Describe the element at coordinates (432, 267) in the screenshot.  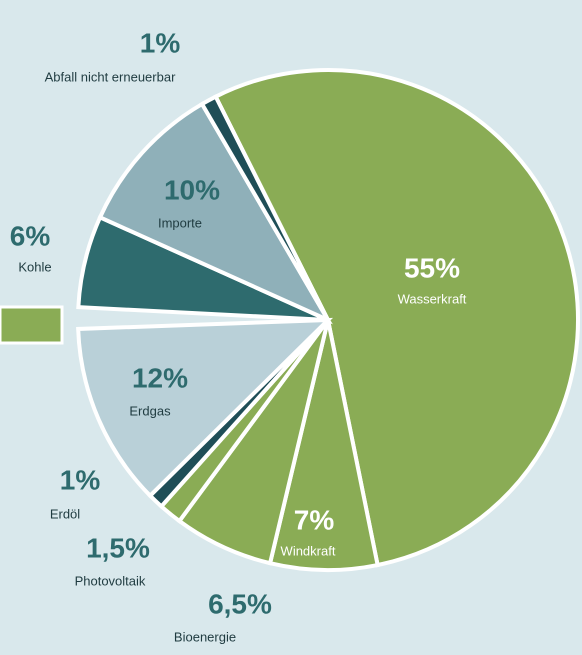
I see `value-label: 55%` at that location.